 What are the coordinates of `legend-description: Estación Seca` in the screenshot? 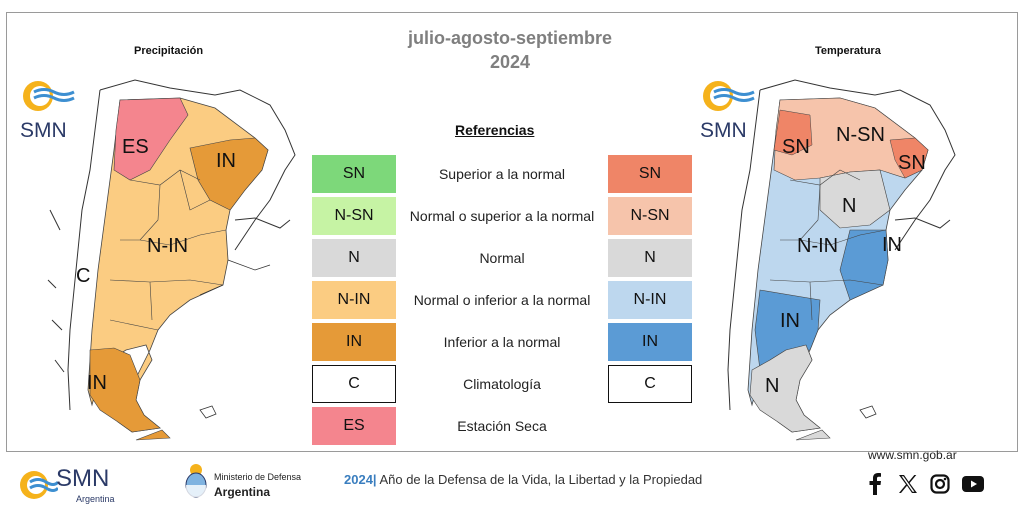 It's located at (502, 426).